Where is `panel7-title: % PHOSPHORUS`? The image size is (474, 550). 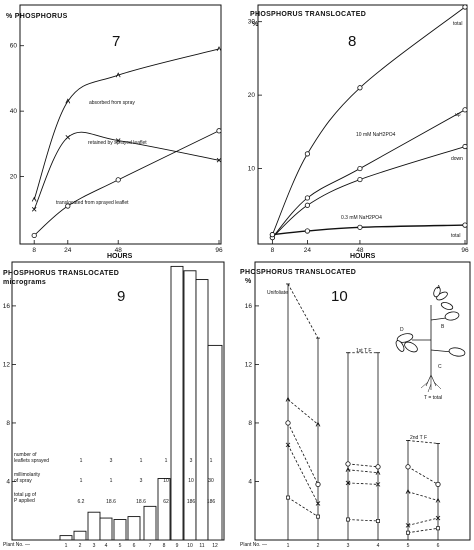 panel7-title: % PHOSPHORUS is located at coordinates (37, 16).